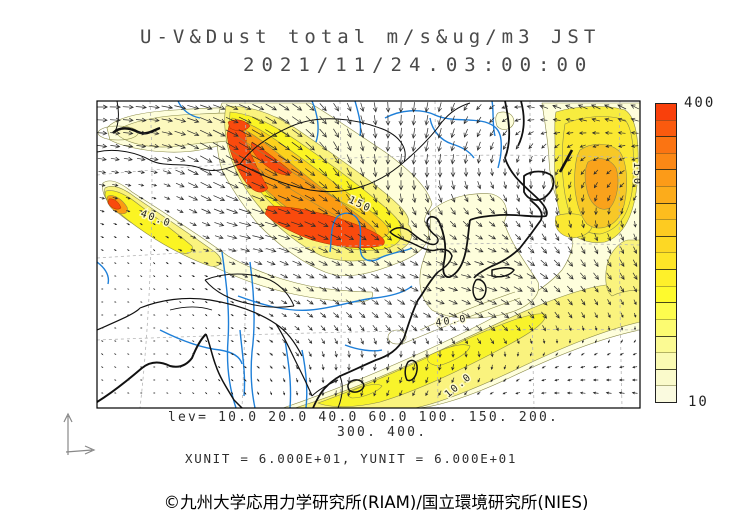 The height and width of the screenshot is (532, 752). I want to click on colorbar-max-label: 400, so click(700, 103).